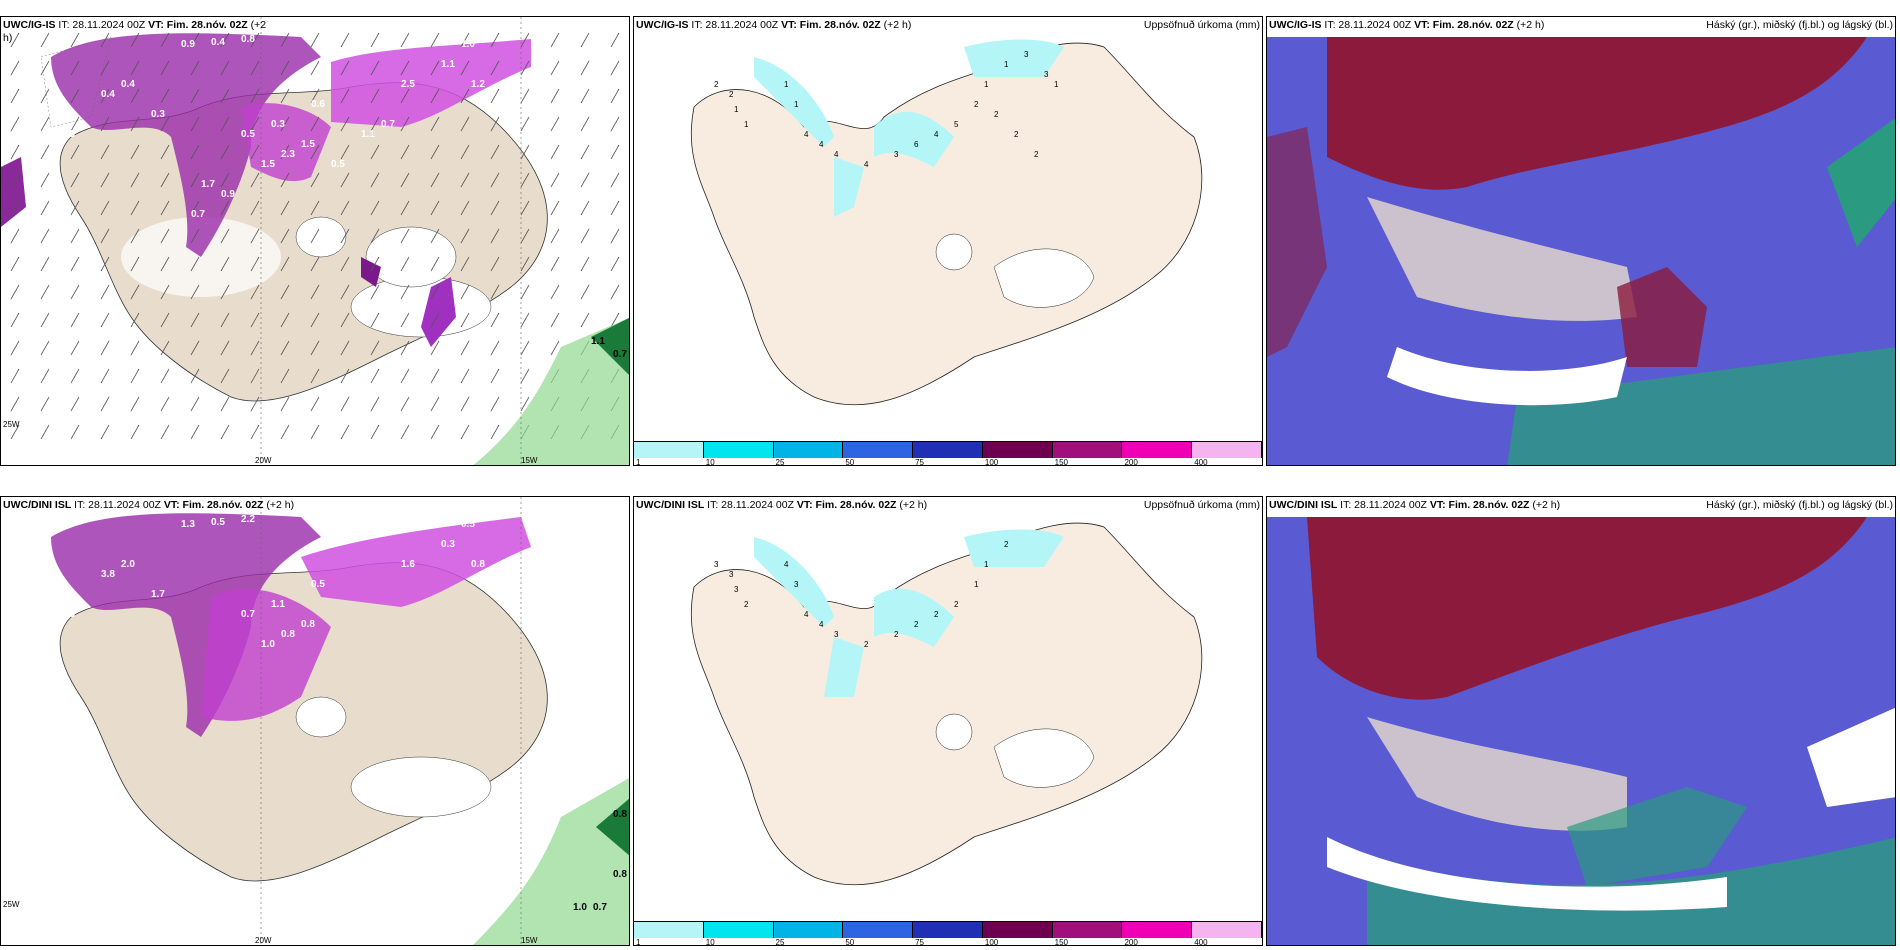  Describe the element at coordinates (991, 462) in the screenshot. I see `colorbar-tick: 100` at that location.